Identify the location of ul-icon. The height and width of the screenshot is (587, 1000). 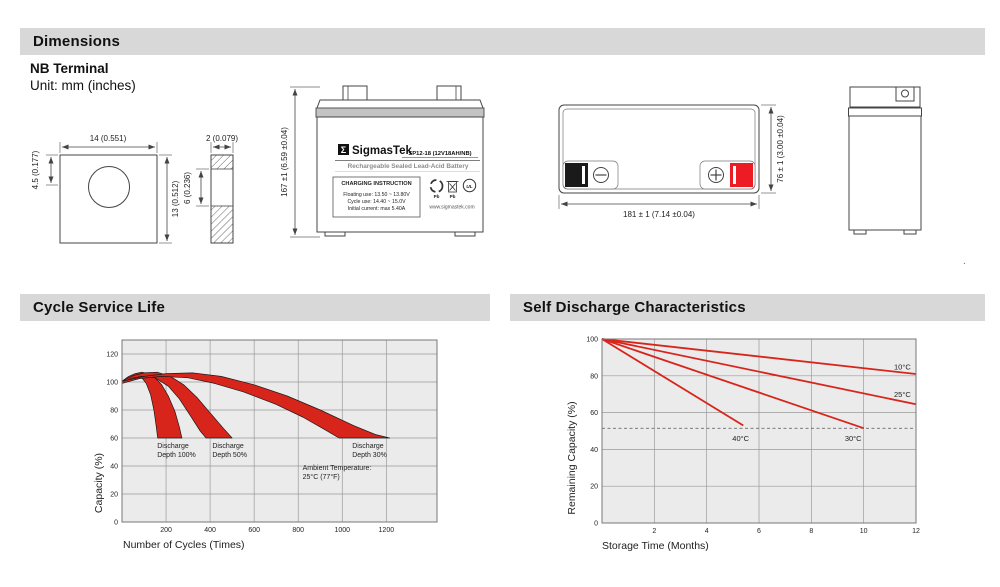
(469, 185).